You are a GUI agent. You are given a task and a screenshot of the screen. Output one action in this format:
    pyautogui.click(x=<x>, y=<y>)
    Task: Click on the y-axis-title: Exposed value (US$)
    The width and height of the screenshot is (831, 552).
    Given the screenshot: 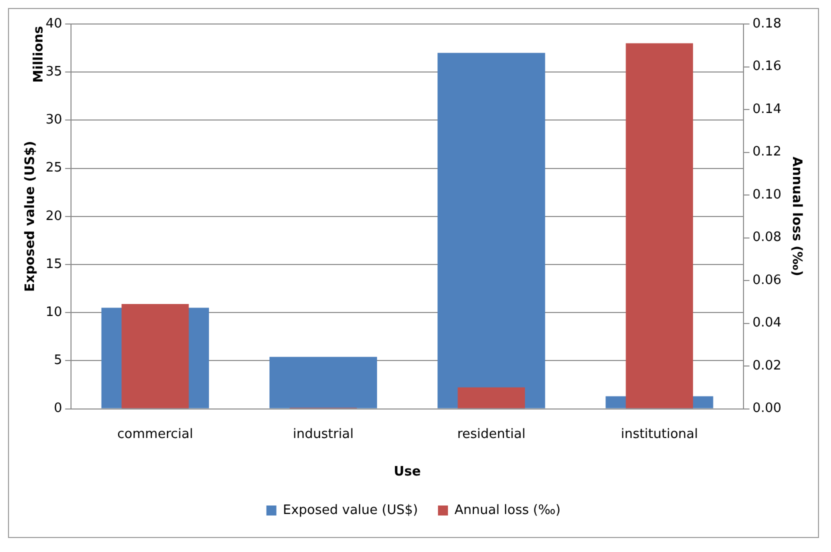 What is the action you would take?
    pyautogui.click(x=30, y=216)
    